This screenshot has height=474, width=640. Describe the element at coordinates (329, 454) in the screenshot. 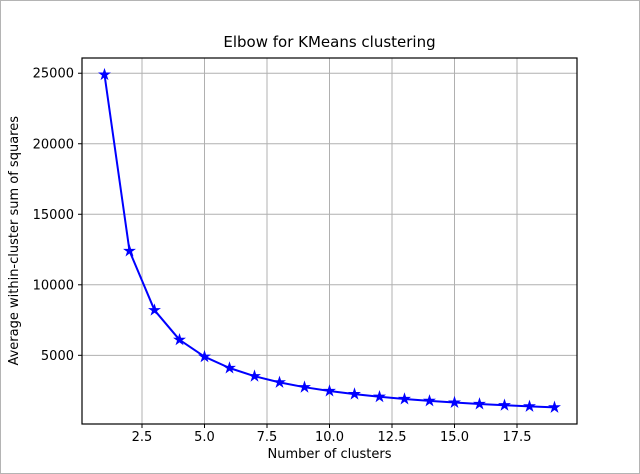

I see `x-axis-label: Number of clusters` at that location.